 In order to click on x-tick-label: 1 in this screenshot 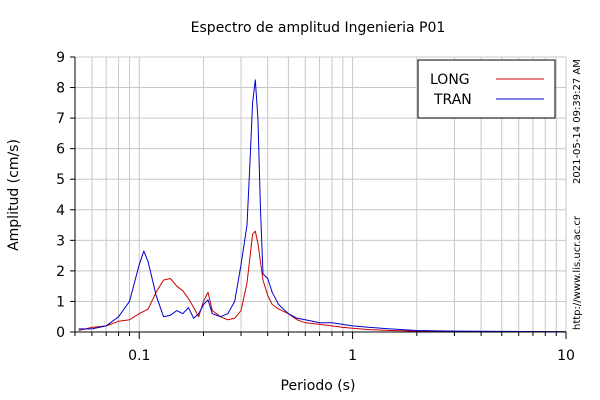, I will do `click(352, 356)`.